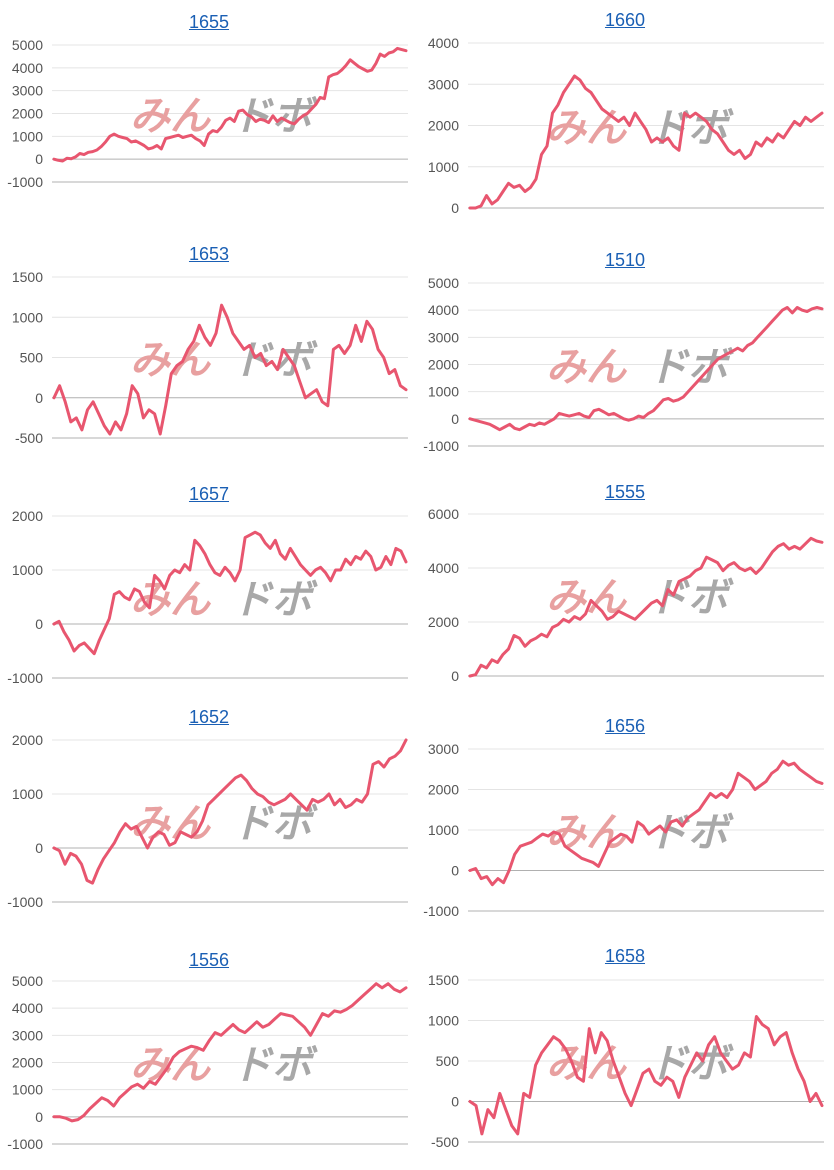  Describe the element at coordinates (209, 960) in the screenshot. I see `chart-title-link: 1556` at that location.